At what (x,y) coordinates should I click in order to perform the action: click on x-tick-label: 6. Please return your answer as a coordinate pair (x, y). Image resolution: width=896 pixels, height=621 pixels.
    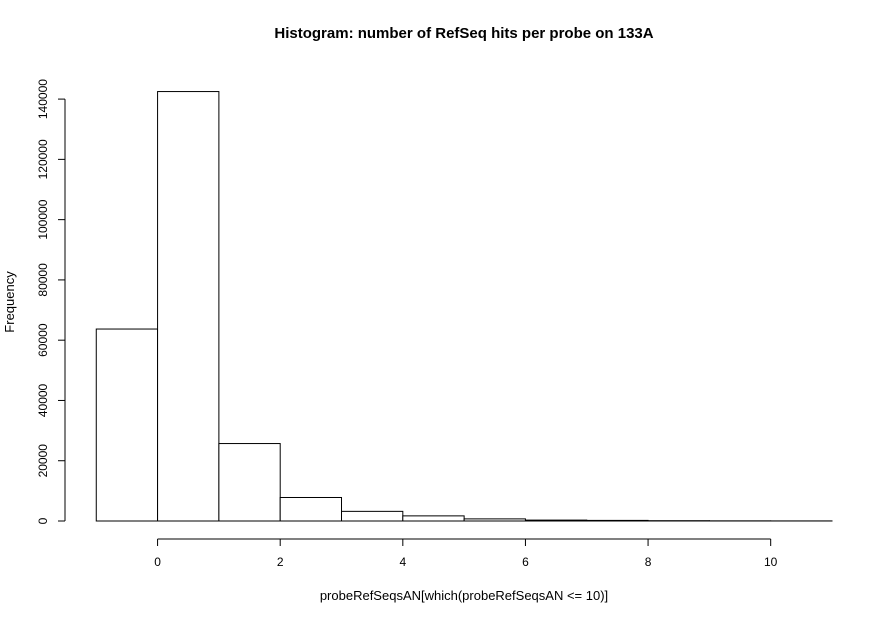
    Looking at the image, I should click on (525, 562).